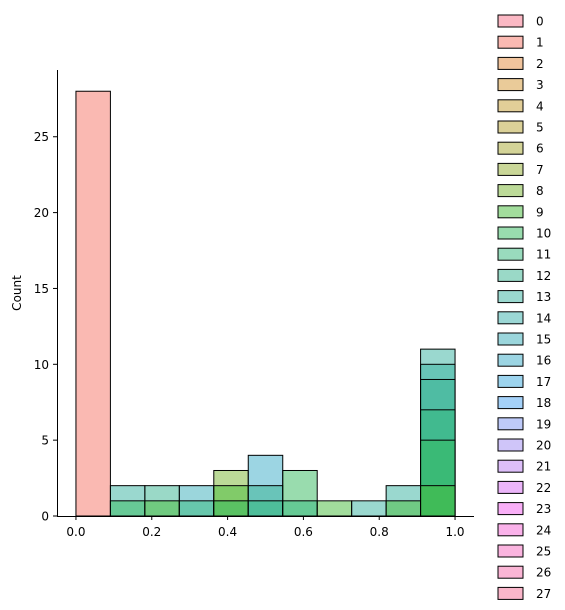 The height and width of the screenshot is (610, 565). Describe the element at coordinates (543, 297) in the screenshot. I see `legend-label: 13` at that location.